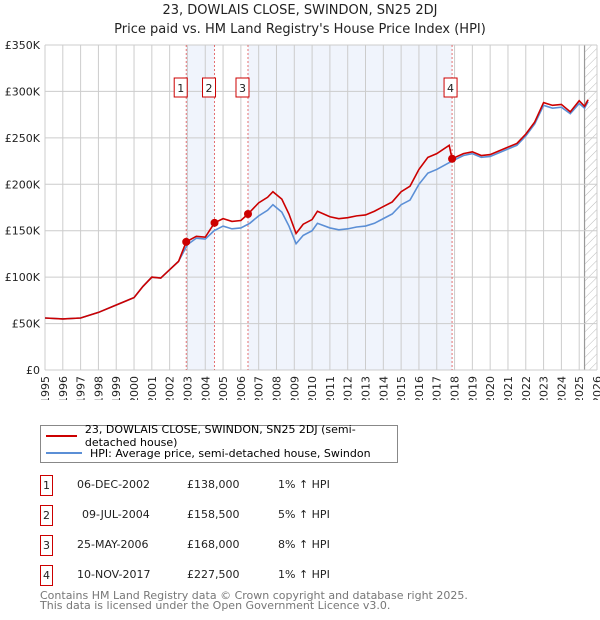 This screenshot has width=600, height=620. Describe the element at coordinates (561, 388) in the screenshot. I see `x-tick-label: 2024` at that location.